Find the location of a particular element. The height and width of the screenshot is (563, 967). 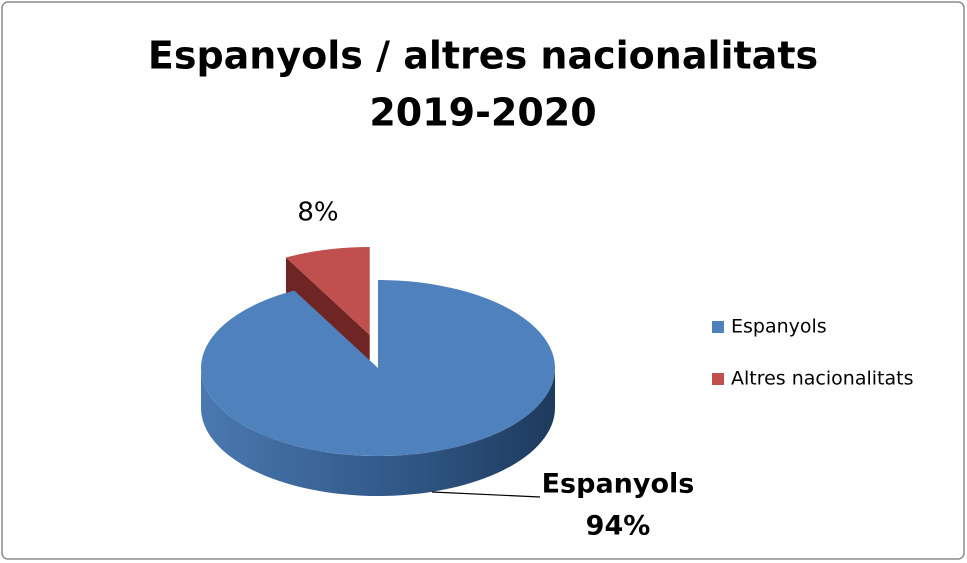

leader-line is located at coordinates (486, 494).